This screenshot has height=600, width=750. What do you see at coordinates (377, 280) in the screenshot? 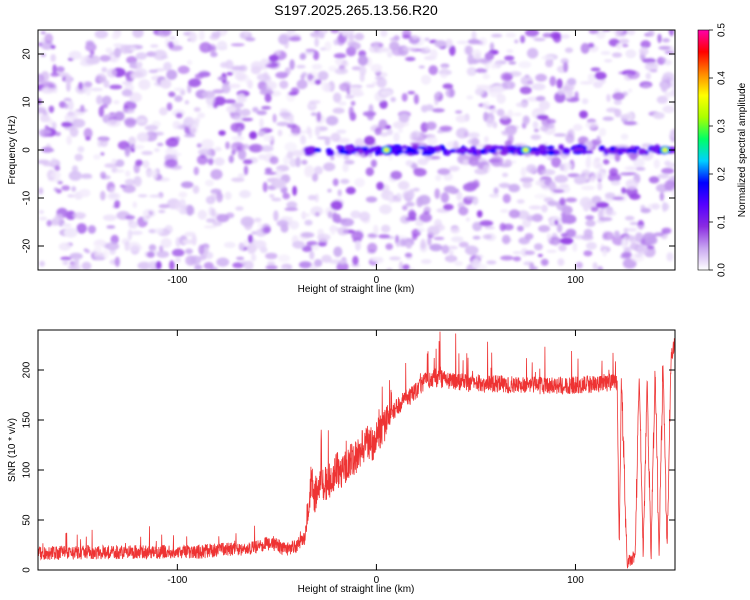
I see `x-tick-label: 0` at bounding box center [377, 280].